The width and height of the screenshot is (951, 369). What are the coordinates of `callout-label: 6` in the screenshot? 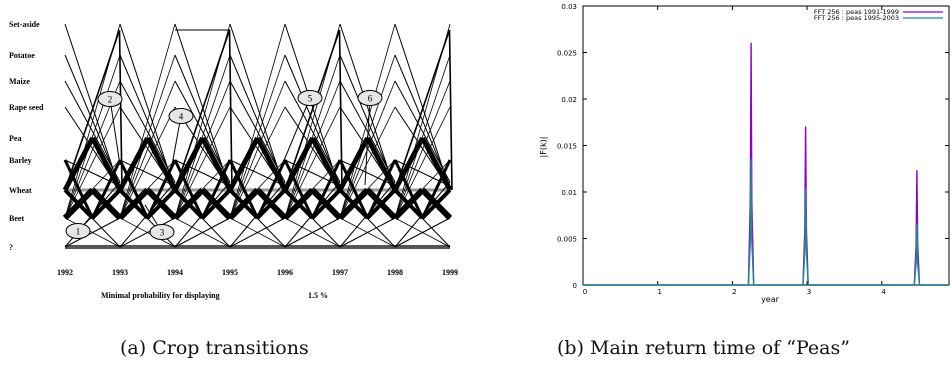 It's located at (370, 99).